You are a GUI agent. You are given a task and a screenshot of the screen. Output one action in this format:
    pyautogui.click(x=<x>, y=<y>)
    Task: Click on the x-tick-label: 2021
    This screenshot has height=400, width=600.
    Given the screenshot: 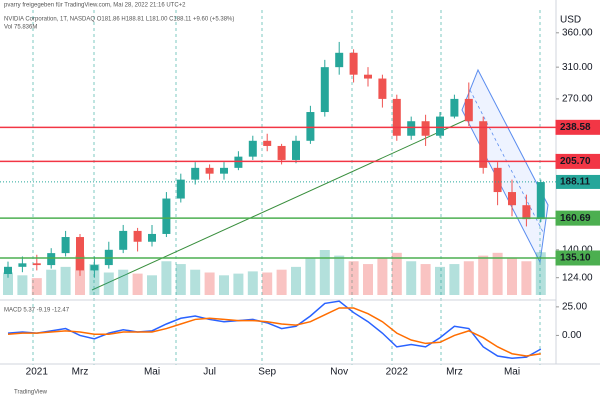 What is the action you would take?
    pyautogui.click(x=37, y=372)
    